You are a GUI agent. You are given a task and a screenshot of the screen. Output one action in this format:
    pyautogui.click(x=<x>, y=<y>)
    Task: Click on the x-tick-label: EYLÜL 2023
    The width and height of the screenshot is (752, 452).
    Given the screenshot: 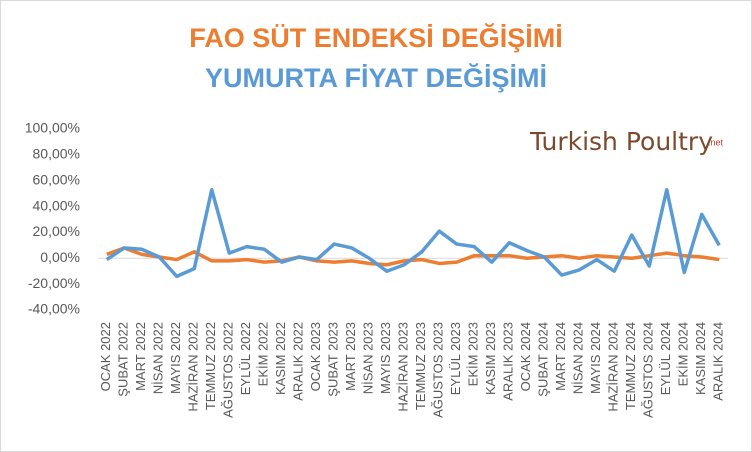 What is the action you would take?
    pyautogui.click(x=455, y=358)
    